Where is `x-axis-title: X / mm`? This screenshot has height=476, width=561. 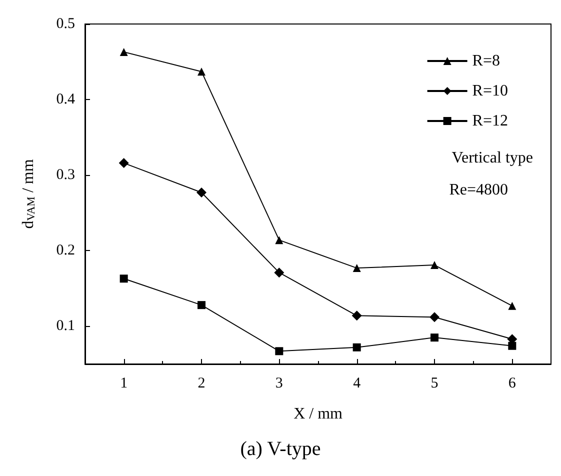 x-axis-title: X / mm is located at coordinates (318, 414).